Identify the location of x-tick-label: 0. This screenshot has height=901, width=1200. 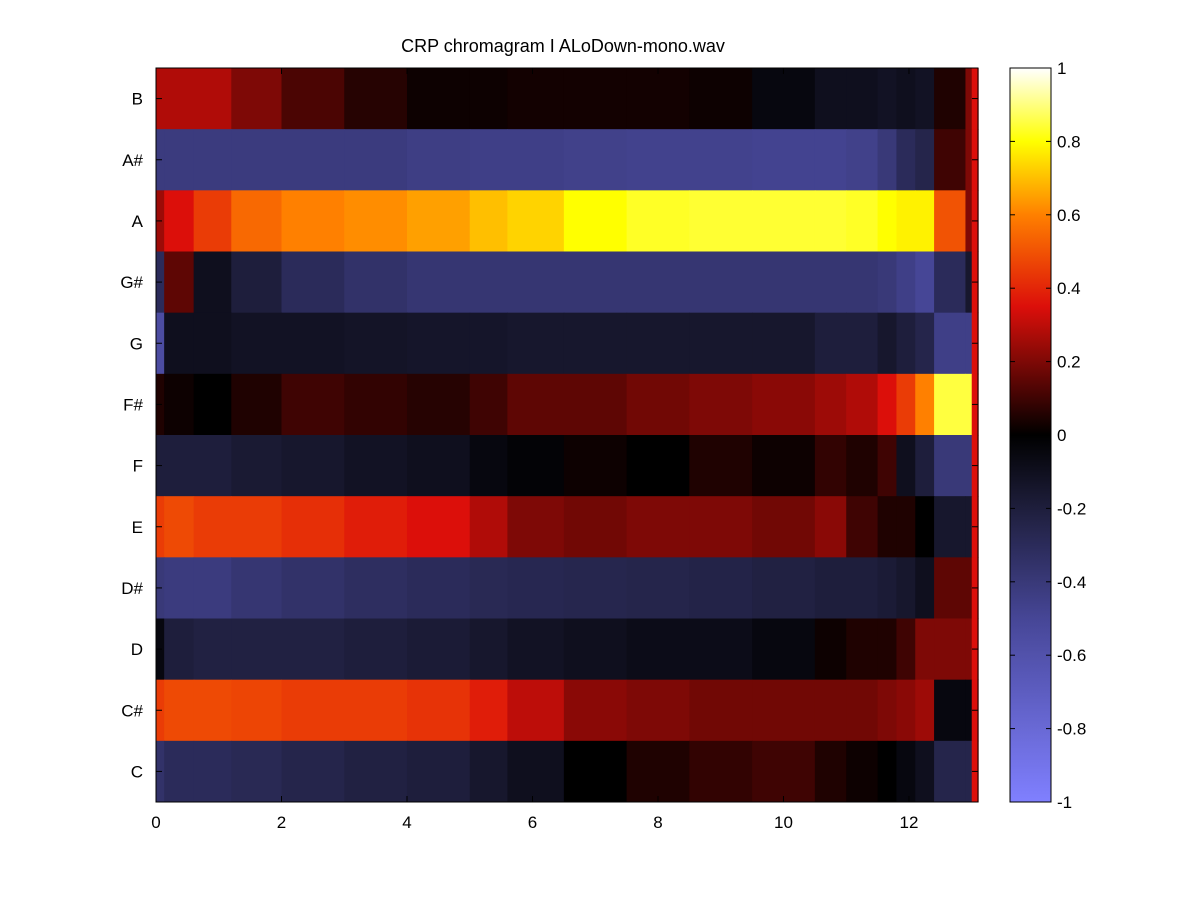
(155, 822).